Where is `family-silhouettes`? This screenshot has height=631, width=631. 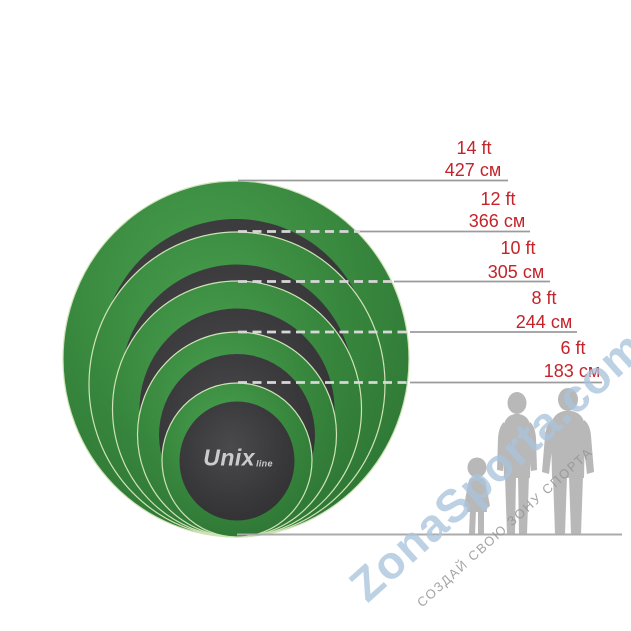
family-silhouettes is located at coordinates (529, 461).